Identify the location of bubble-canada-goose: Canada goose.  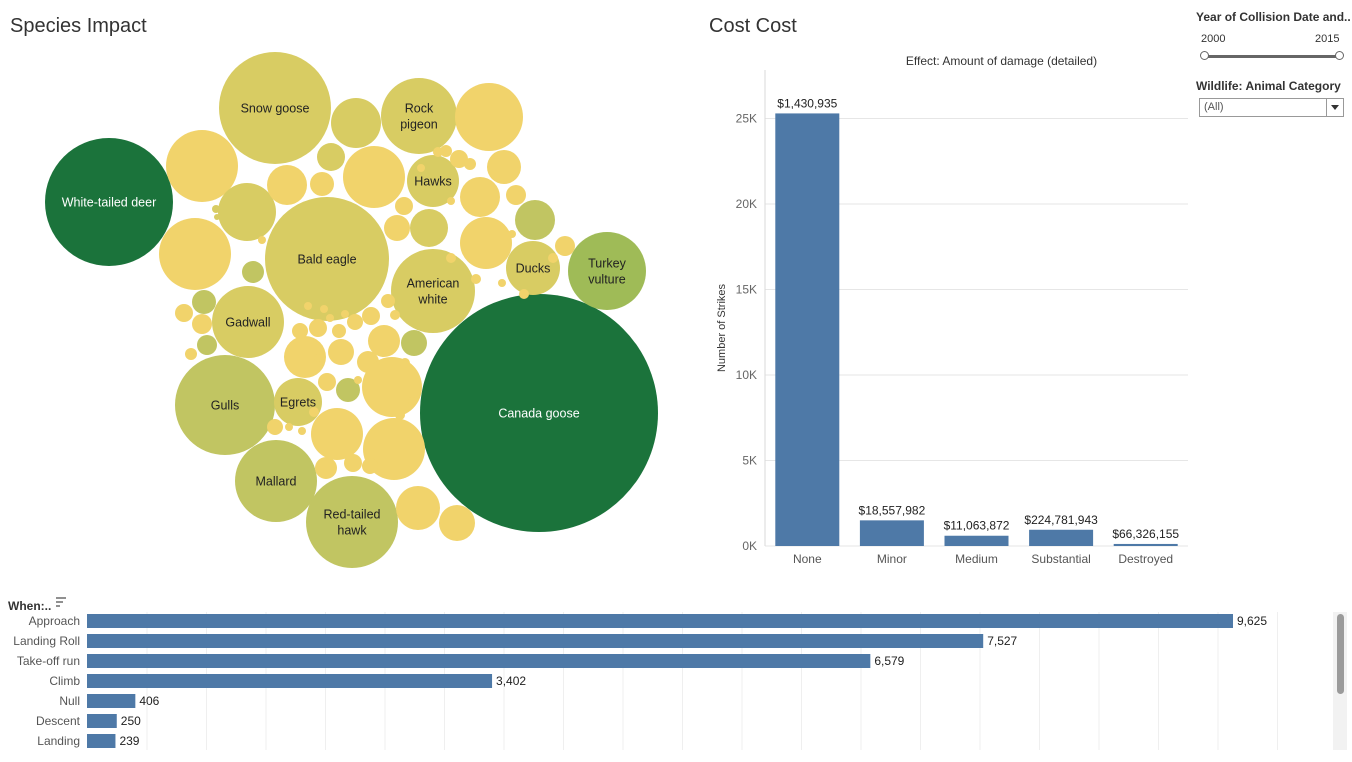
(539, 413).